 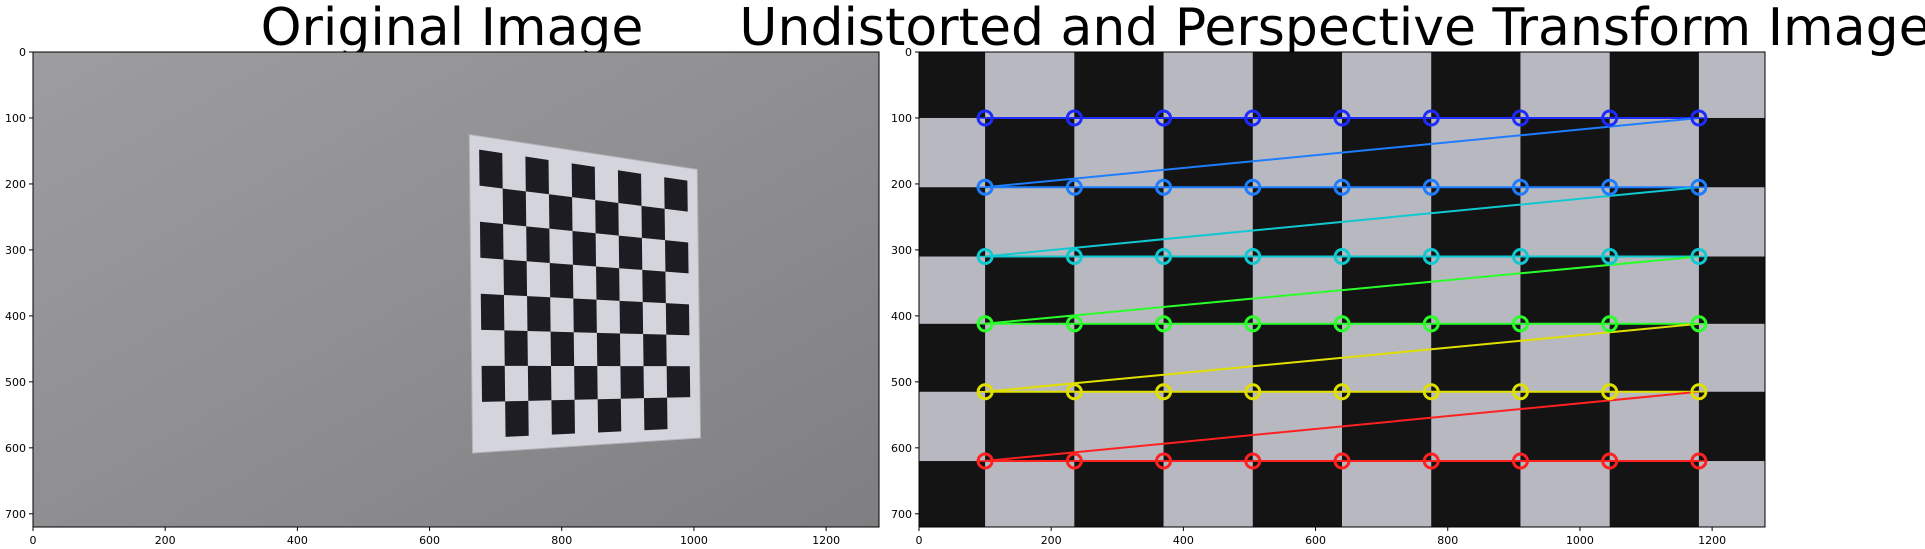 I want to click on y-tick-label: 400, so click(x=901, y=316).